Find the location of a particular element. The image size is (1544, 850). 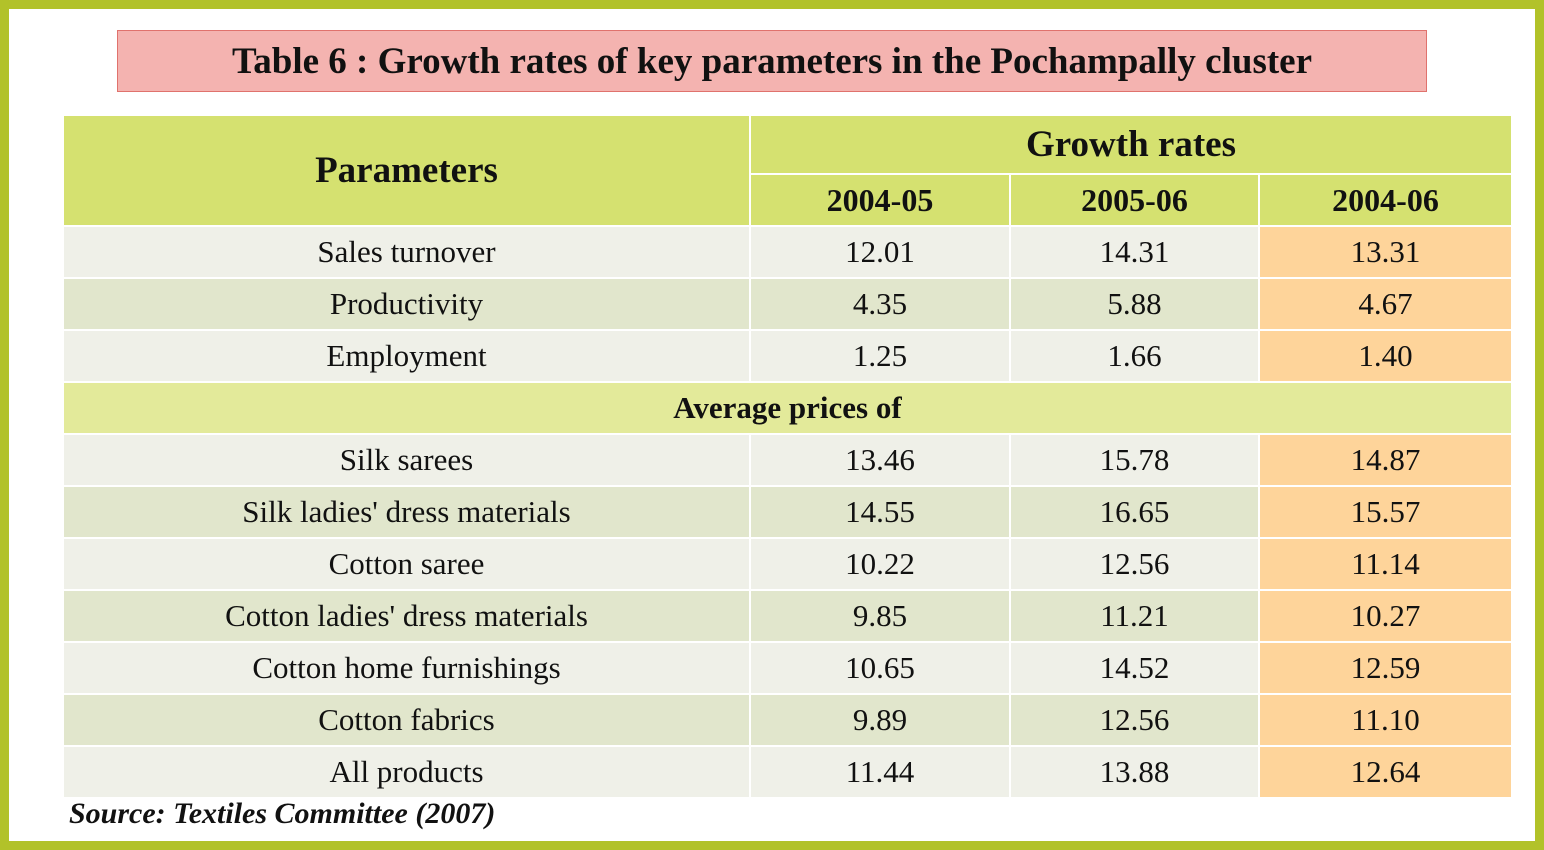

cell-2004-06: 14.87 is located at coordinates (1385, 460).